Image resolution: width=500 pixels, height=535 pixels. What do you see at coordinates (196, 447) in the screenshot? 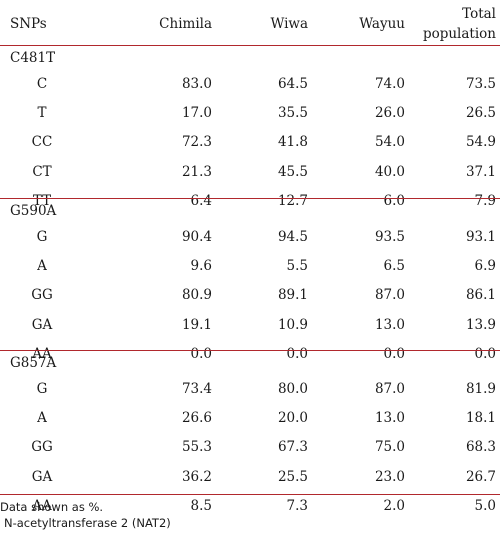
I see `cell-chimila: 55.3` at bounding box center [196, 447].